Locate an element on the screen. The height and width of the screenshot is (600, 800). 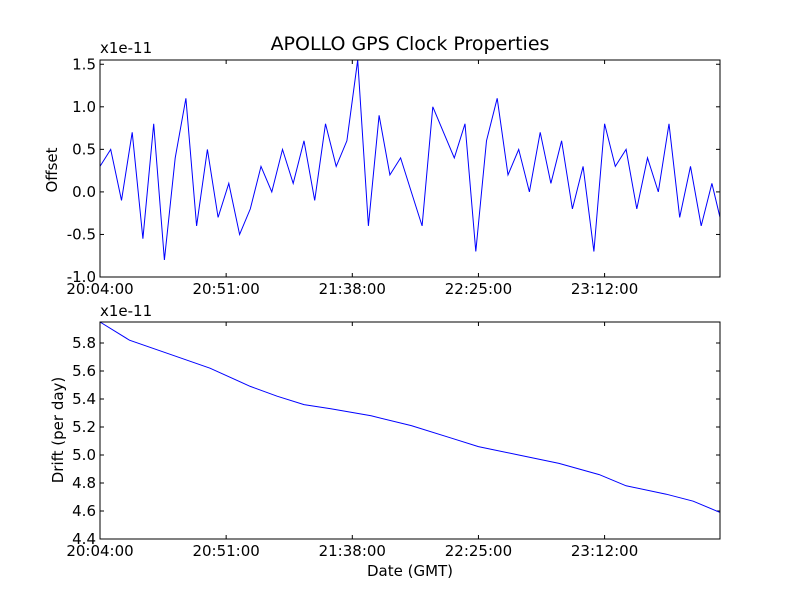
drift-y-tick-label: 5.2 is located at coordinates (84, 427).